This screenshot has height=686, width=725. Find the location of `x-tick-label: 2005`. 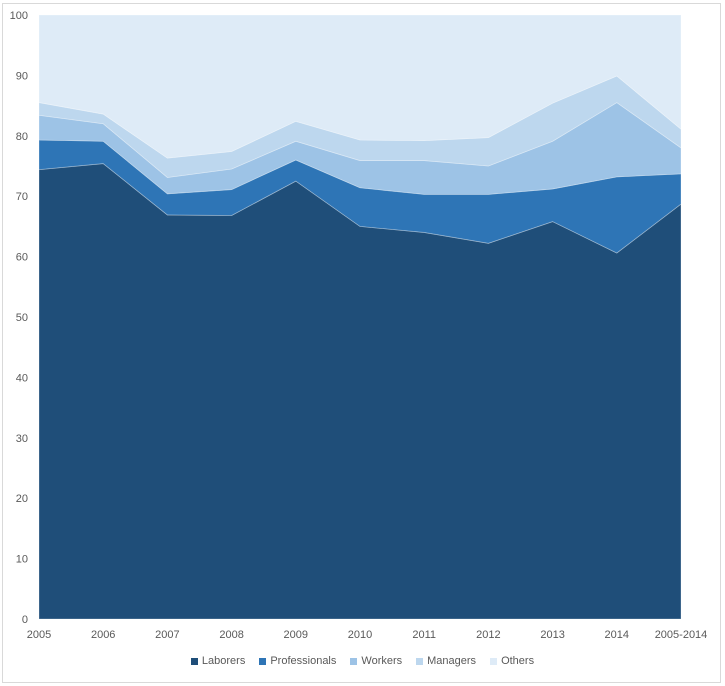

x-tick-label: 2005 is located at coordinates (39, 635).